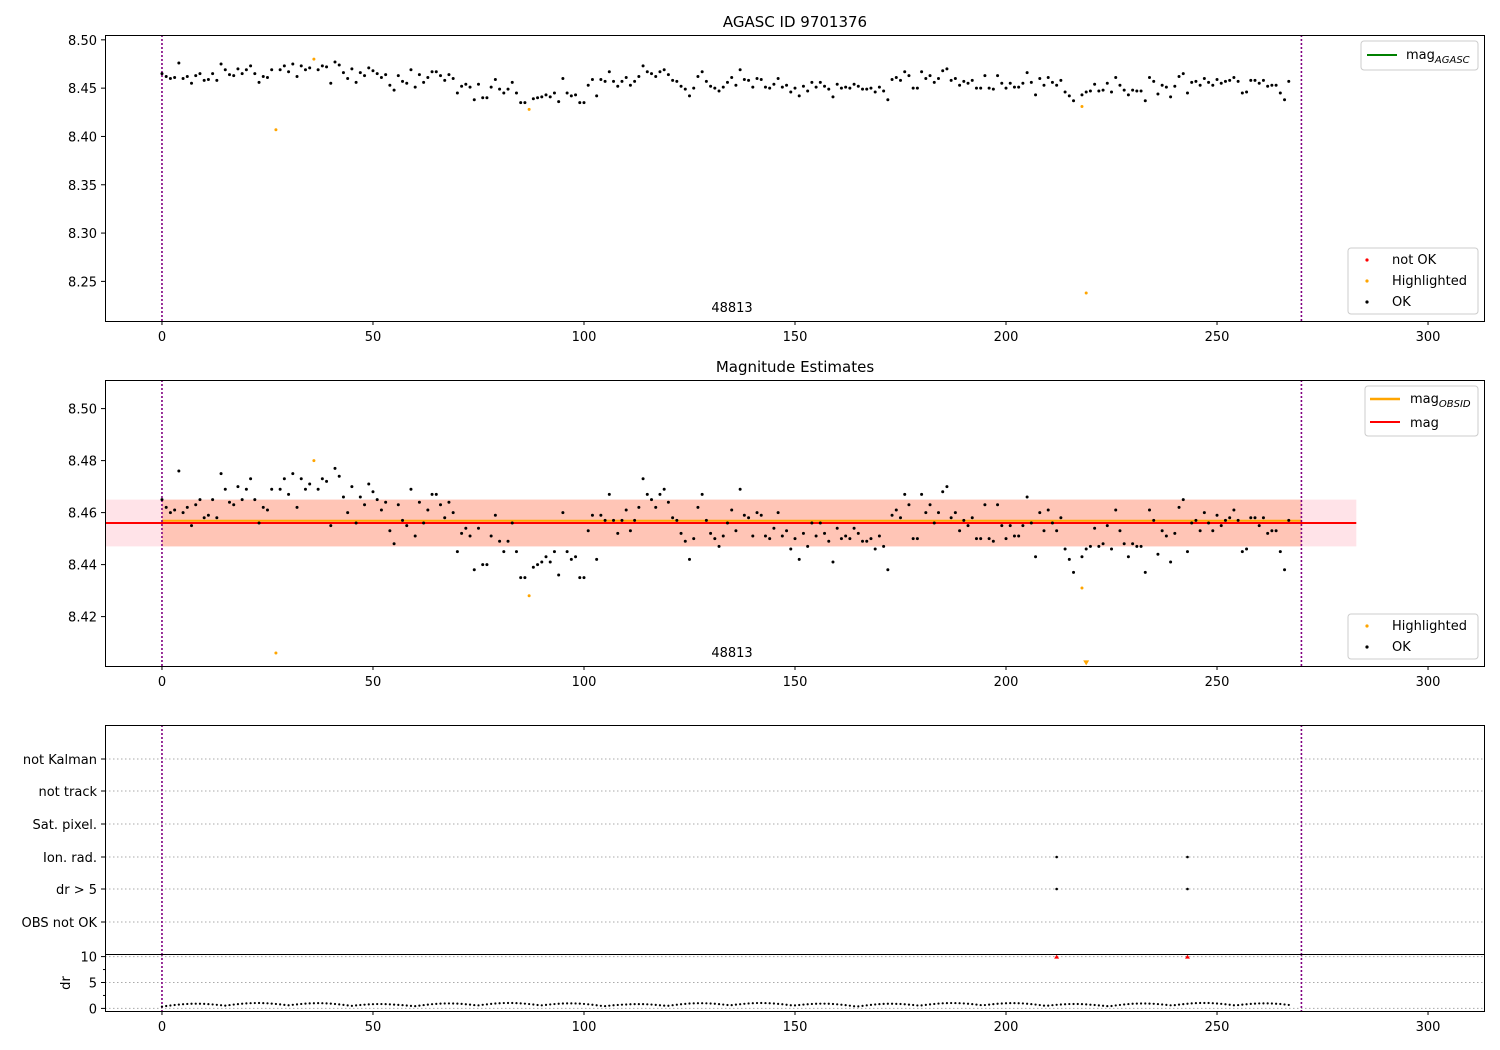 The image size is (1500, 1050). What do you see at coordinates (86, 162) in the screenshot?
I see `panel1-yticks: 8.25 8.30 8.35 8.40 8.45 8.50` at bounding box center [86, 162].